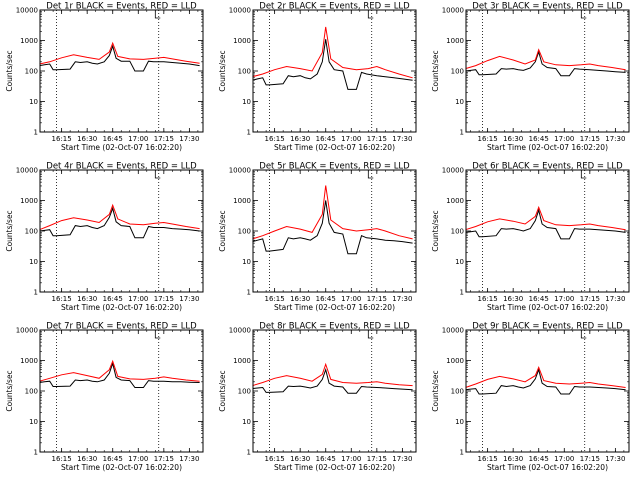 This screenshot has width=640, height=480. Describe the element at coordinates (121, 327) in the screenshot. I see `panel-title: Det 7r BLACK = Events, RED = LLD` at that location.